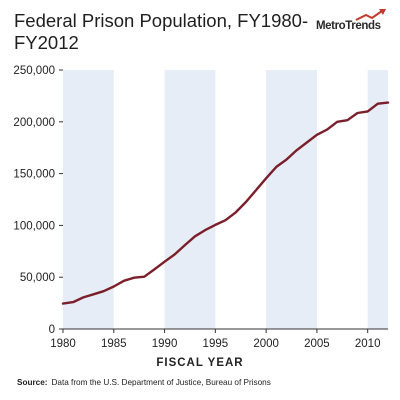 The image size is (400, 400). What do you see at coordinates (34, 175) in the screenshot?
I see `y-tick-label: 150,000` at bounding box center [34, 175].